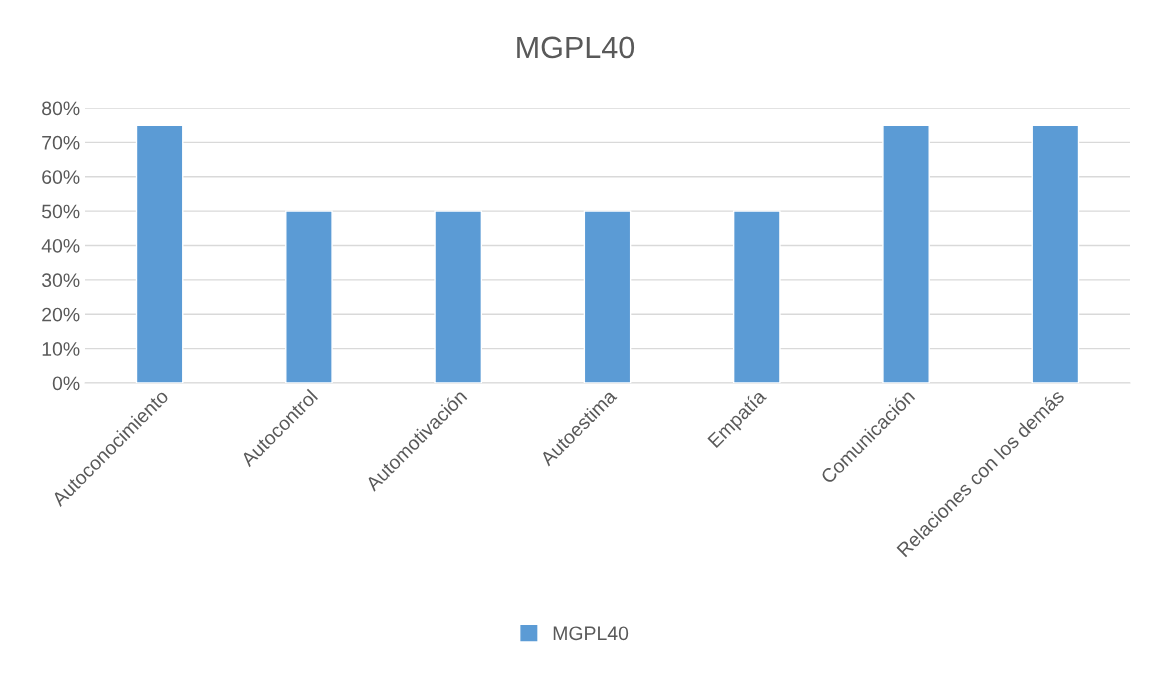 Image resolution: width=1150 pixels, height=675 pixels. Describe the element at coordinates (576, 47) in the screenshot. I see `chart-title: MGPL40` at that location.